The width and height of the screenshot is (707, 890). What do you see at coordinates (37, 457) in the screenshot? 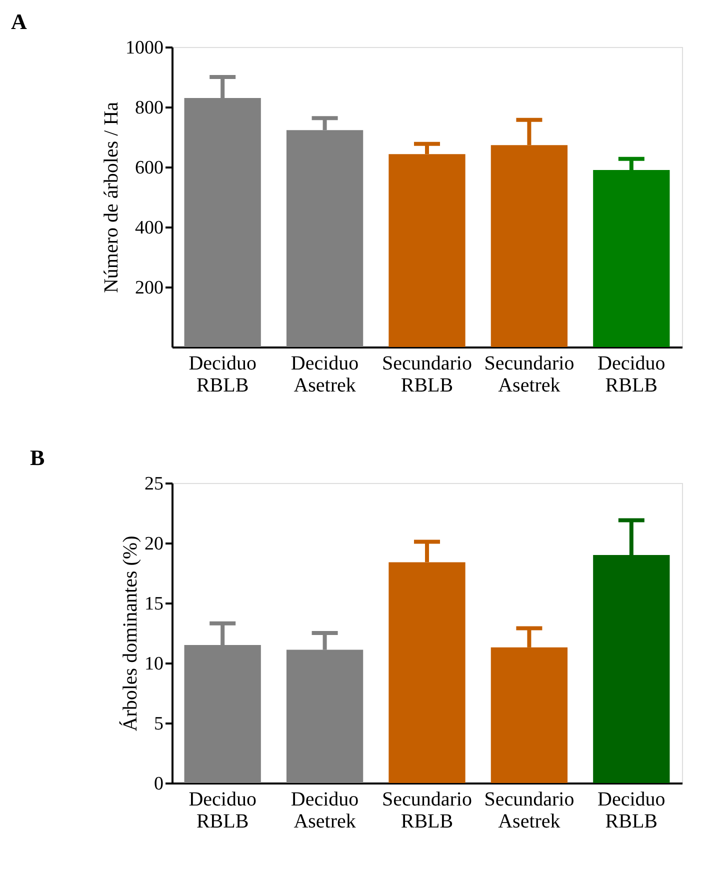
I see `chart-title: B` at bounding box center [37, 457].